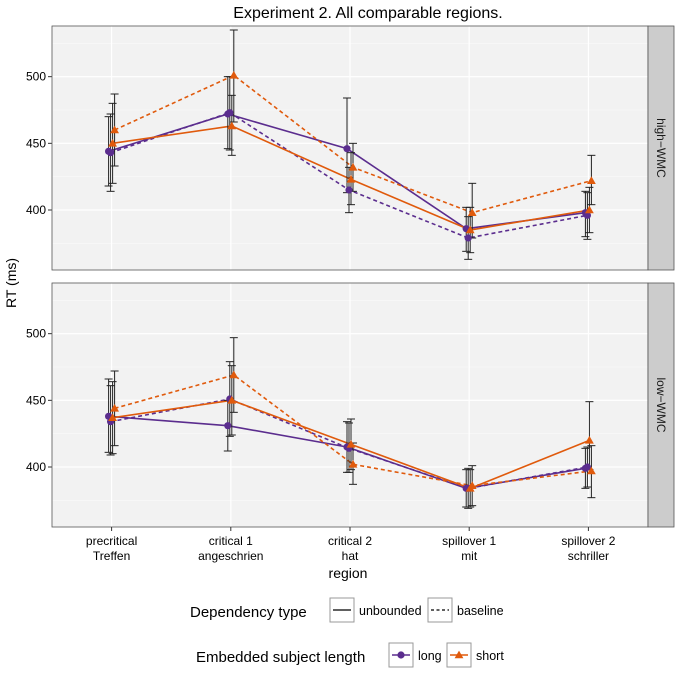  I want to click on facet-strip-label: low−WMC, so click(661, 404).